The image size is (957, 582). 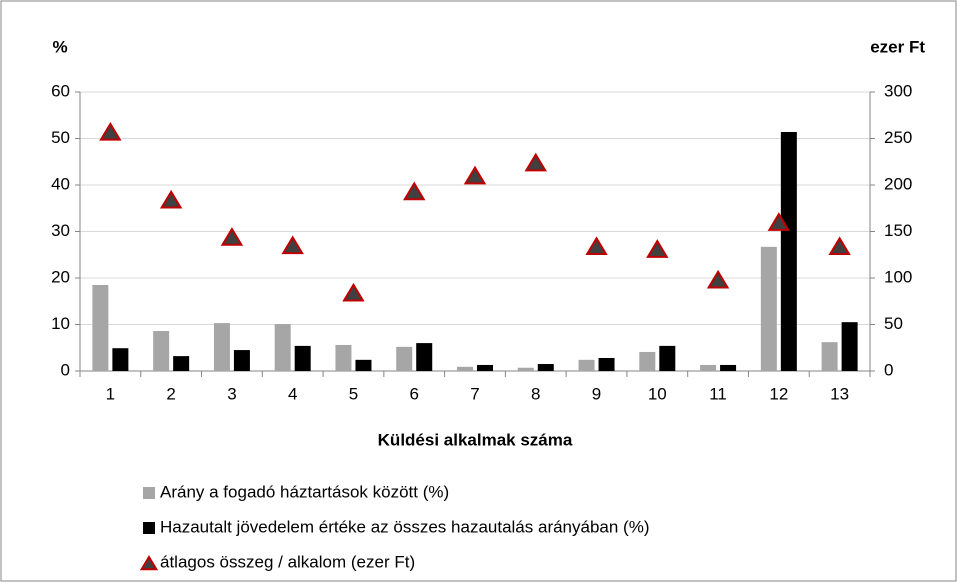 What do you see at coordinates (898, 90) in the screenshot?
I see `y2-tick-label: 300` at bounding box center [898, 90].